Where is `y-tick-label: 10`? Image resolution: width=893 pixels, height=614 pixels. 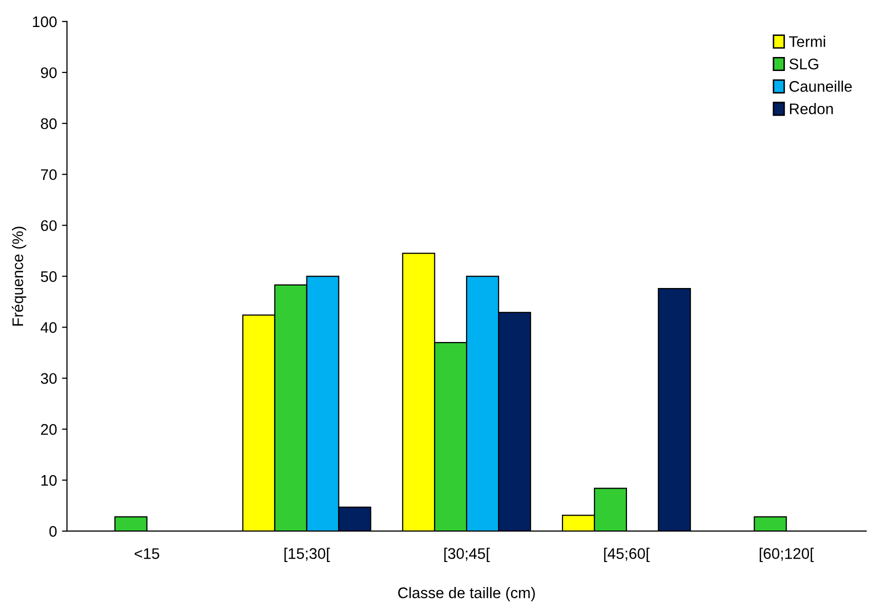
y-tick-label: 10 is located at coordinates (49, 480).